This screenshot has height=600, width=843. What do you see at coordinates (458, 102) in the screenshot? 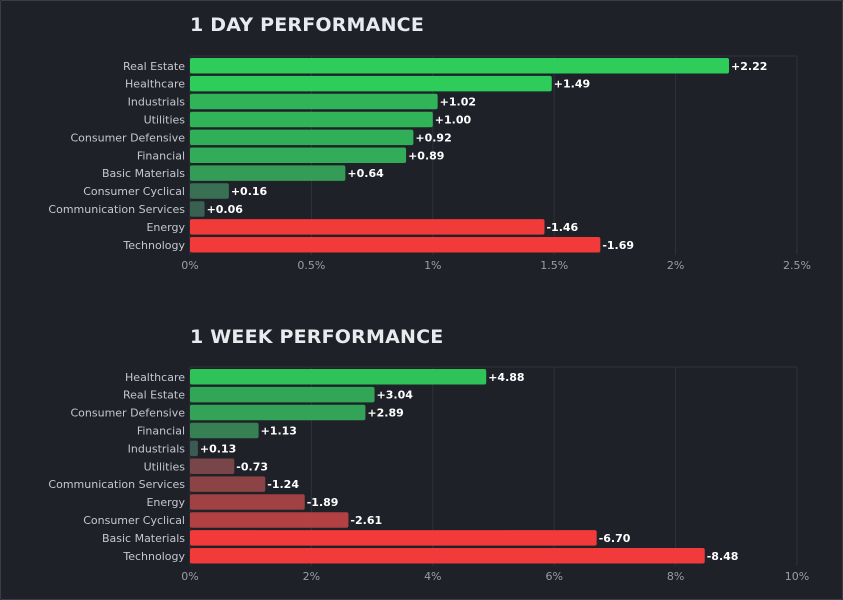
I see `value-label: +1.02` at bounding box center [458, 102].